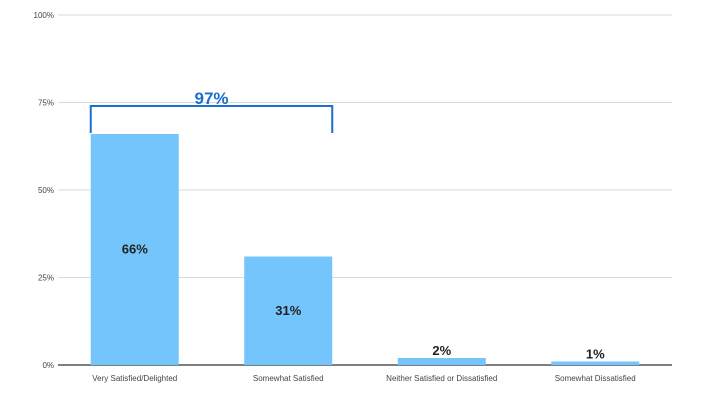 This screenshot has width=715, height=400. What do you see at coordinates (46, 103) in the screenshot?
I see `y-tick-label: 75%` at bounding box center [46, 103].